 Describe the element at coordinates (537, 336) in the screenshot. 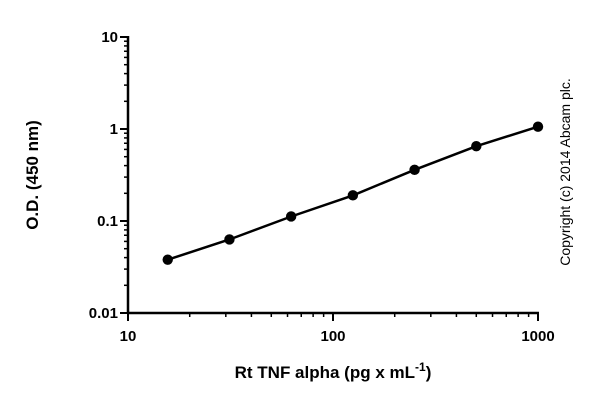

I see `x-tick-label: 1000` at that location.